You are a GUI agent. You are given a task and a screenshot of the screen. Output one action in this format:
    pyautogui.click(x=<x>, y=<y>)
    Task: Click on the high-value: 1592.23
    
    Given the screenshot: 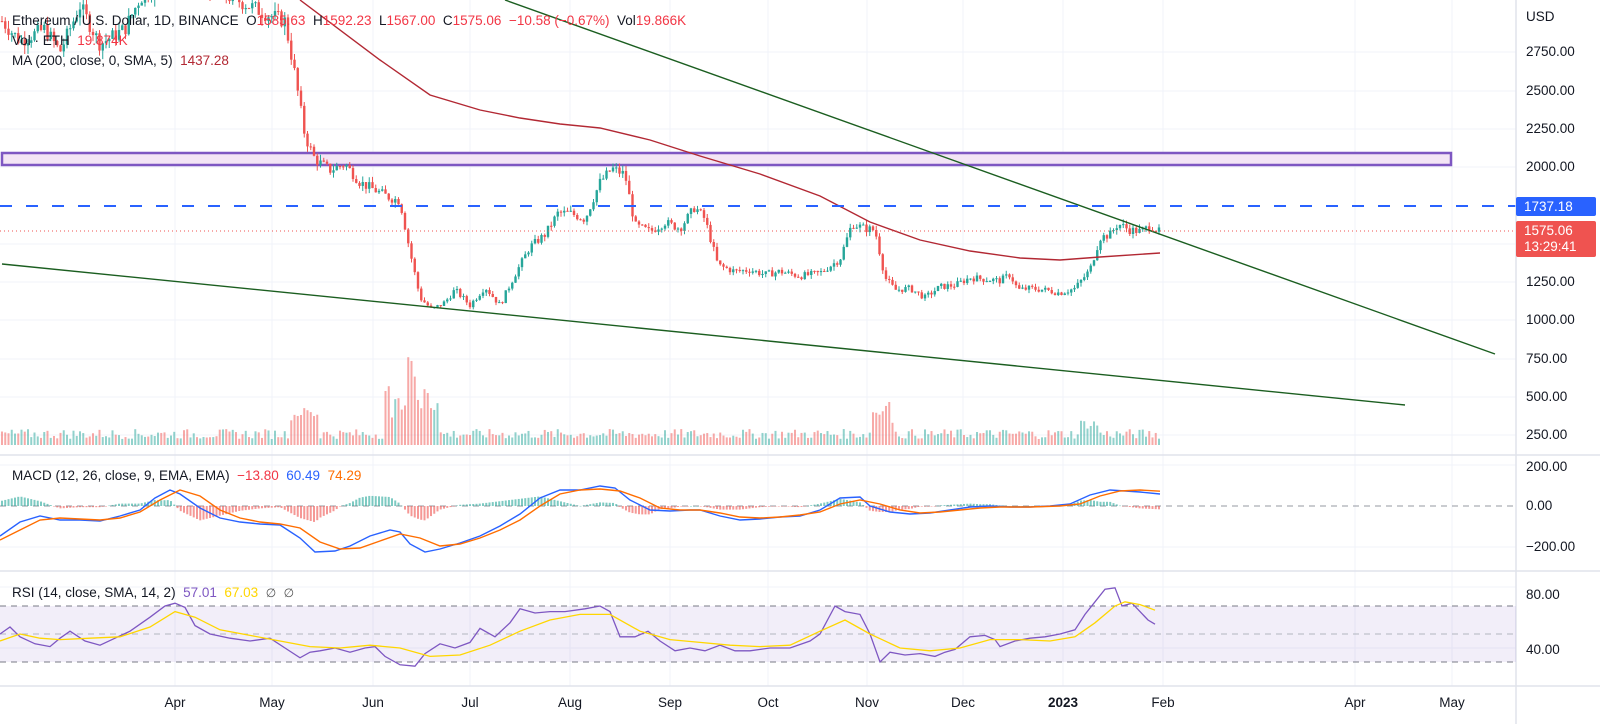 What is the action you would take?
    pyautogui.click(x=347, y=20)
    